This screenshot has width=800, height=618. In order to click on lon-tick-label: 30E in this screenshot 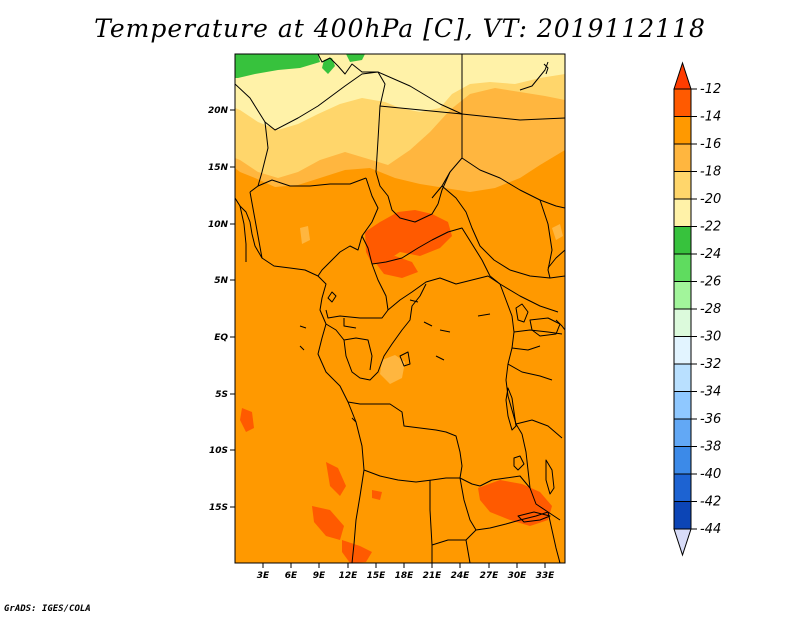, I will do `click(518, 576)`.